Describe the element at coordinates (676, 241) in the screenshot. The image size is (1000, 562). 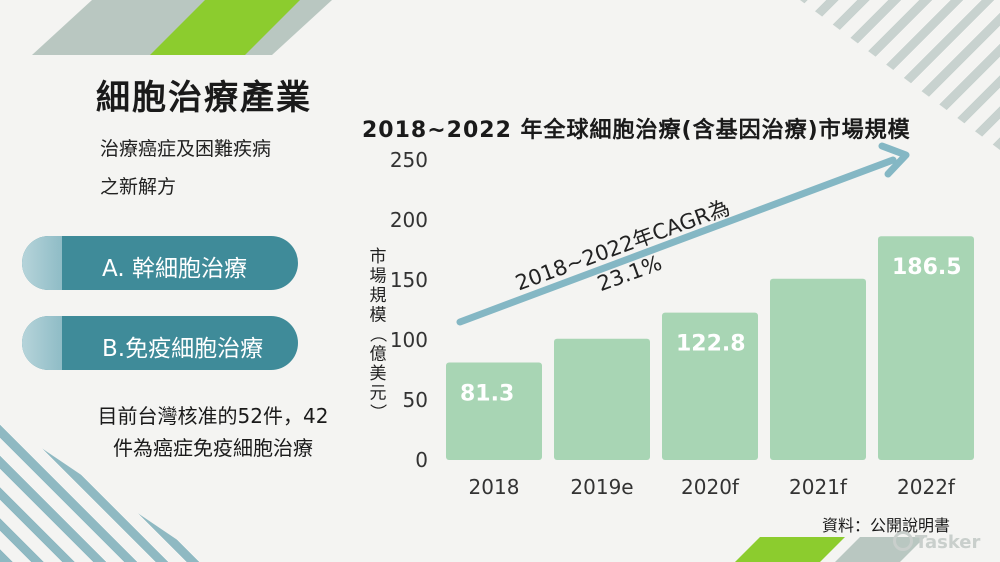
I see `cagr-arrow-line` at that location.